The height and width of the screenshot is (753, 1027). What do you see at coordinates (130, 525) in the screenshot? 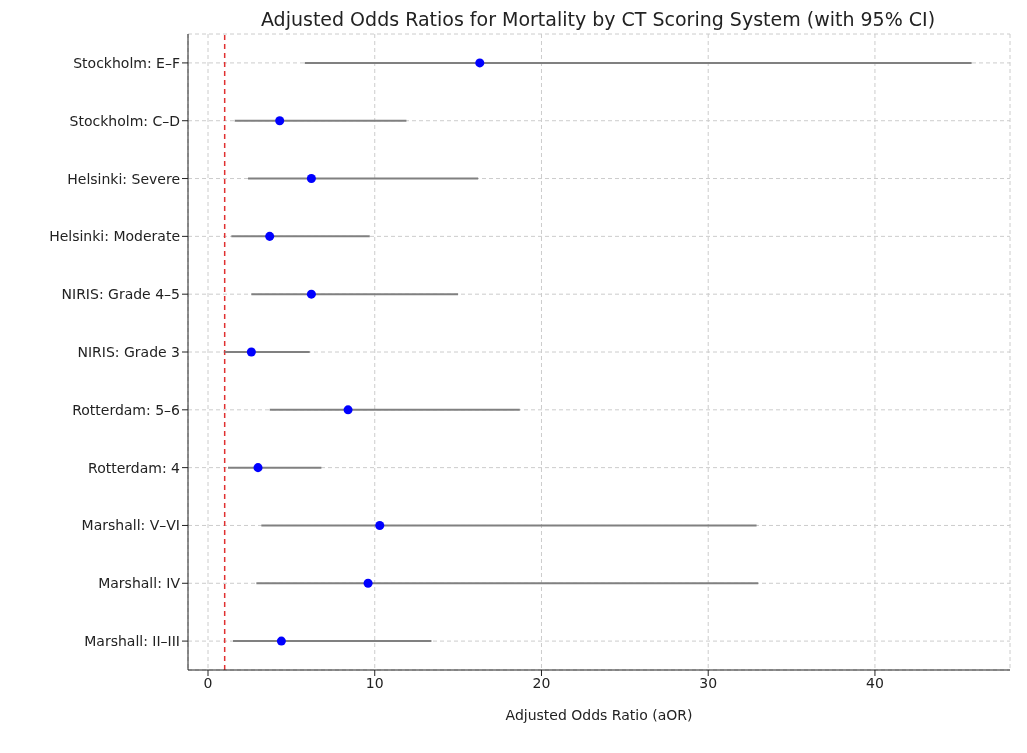
I see `y-tick-label: Marshall: V–VI` at bounding box center [130, 525].